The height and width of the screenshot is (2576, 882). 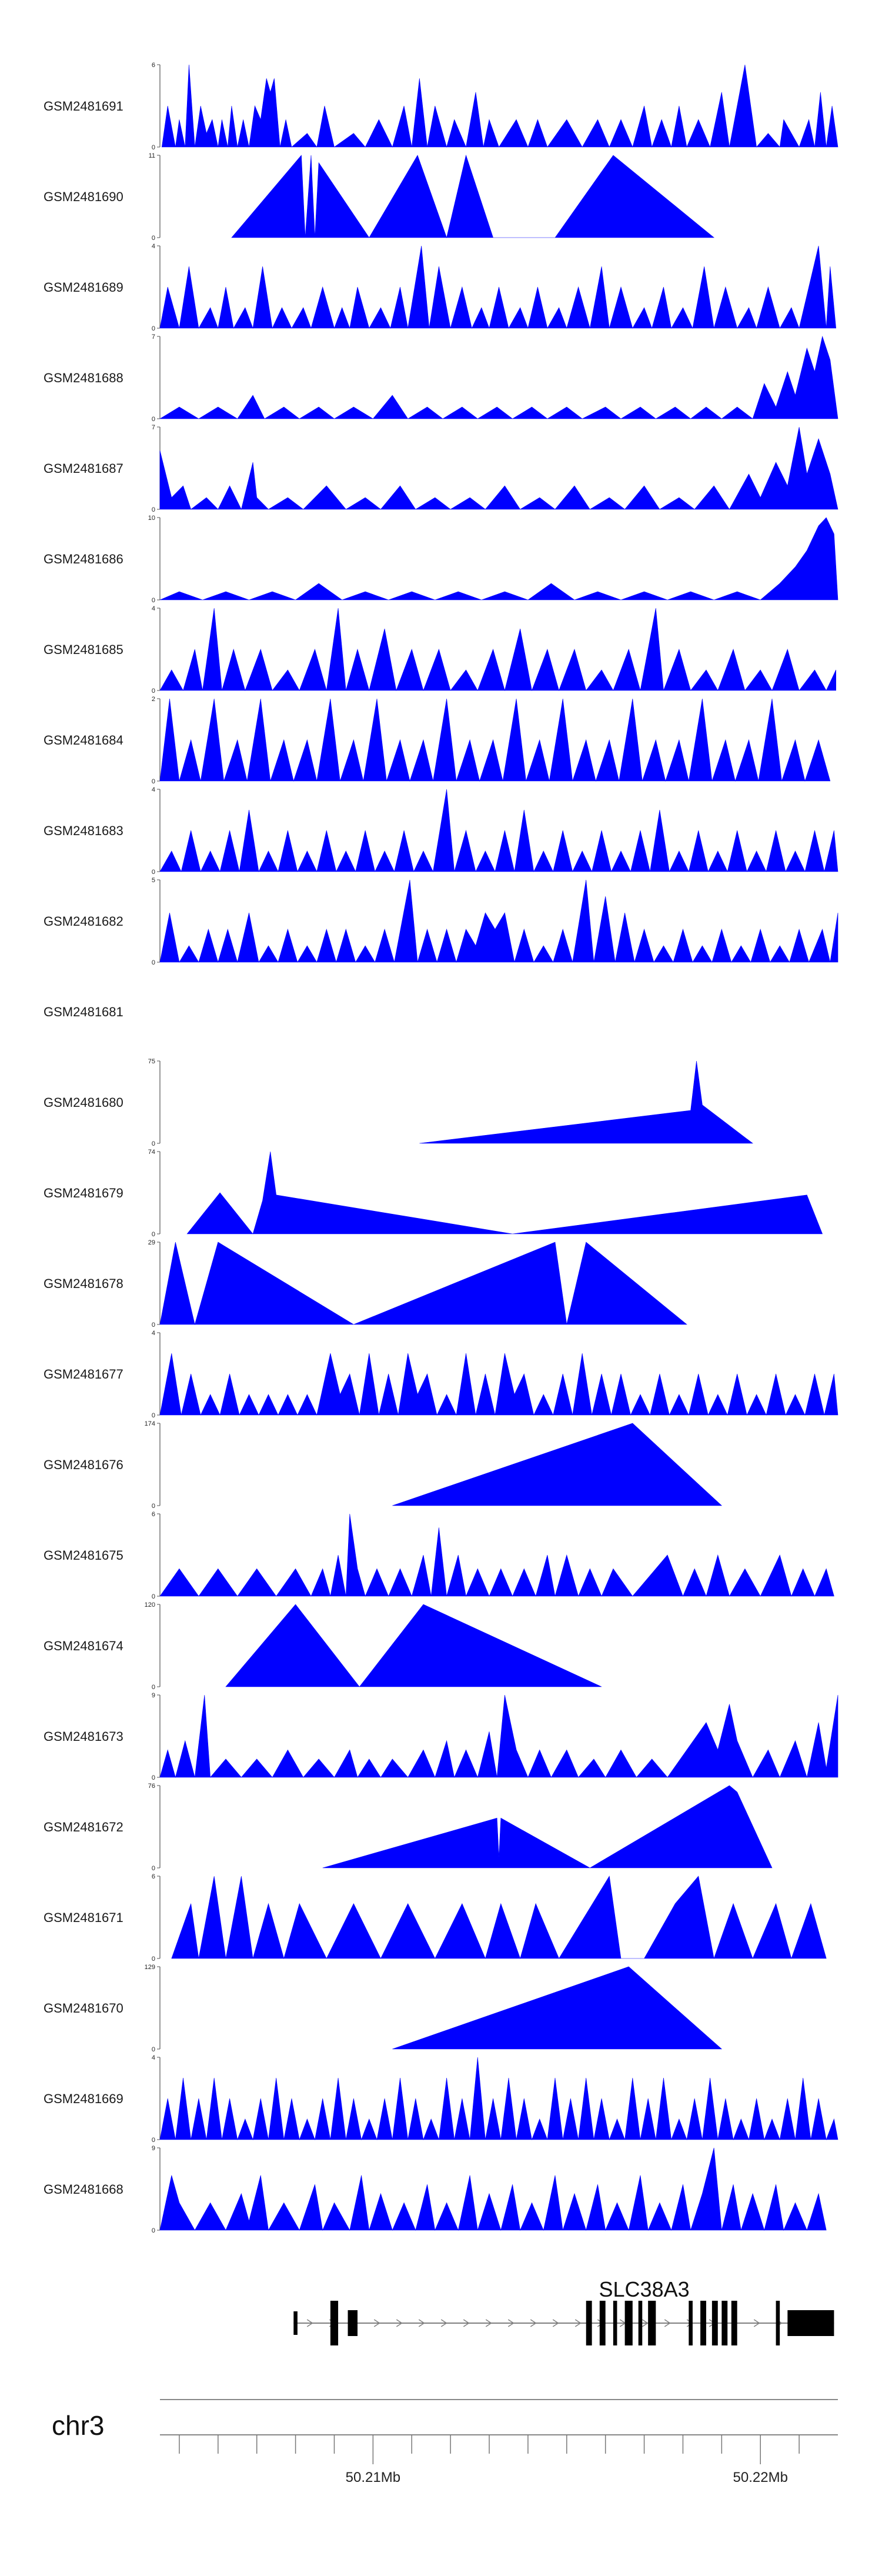 I want to click on axis-tick-label: 50.21Mb, so click(x=373, y=2477).